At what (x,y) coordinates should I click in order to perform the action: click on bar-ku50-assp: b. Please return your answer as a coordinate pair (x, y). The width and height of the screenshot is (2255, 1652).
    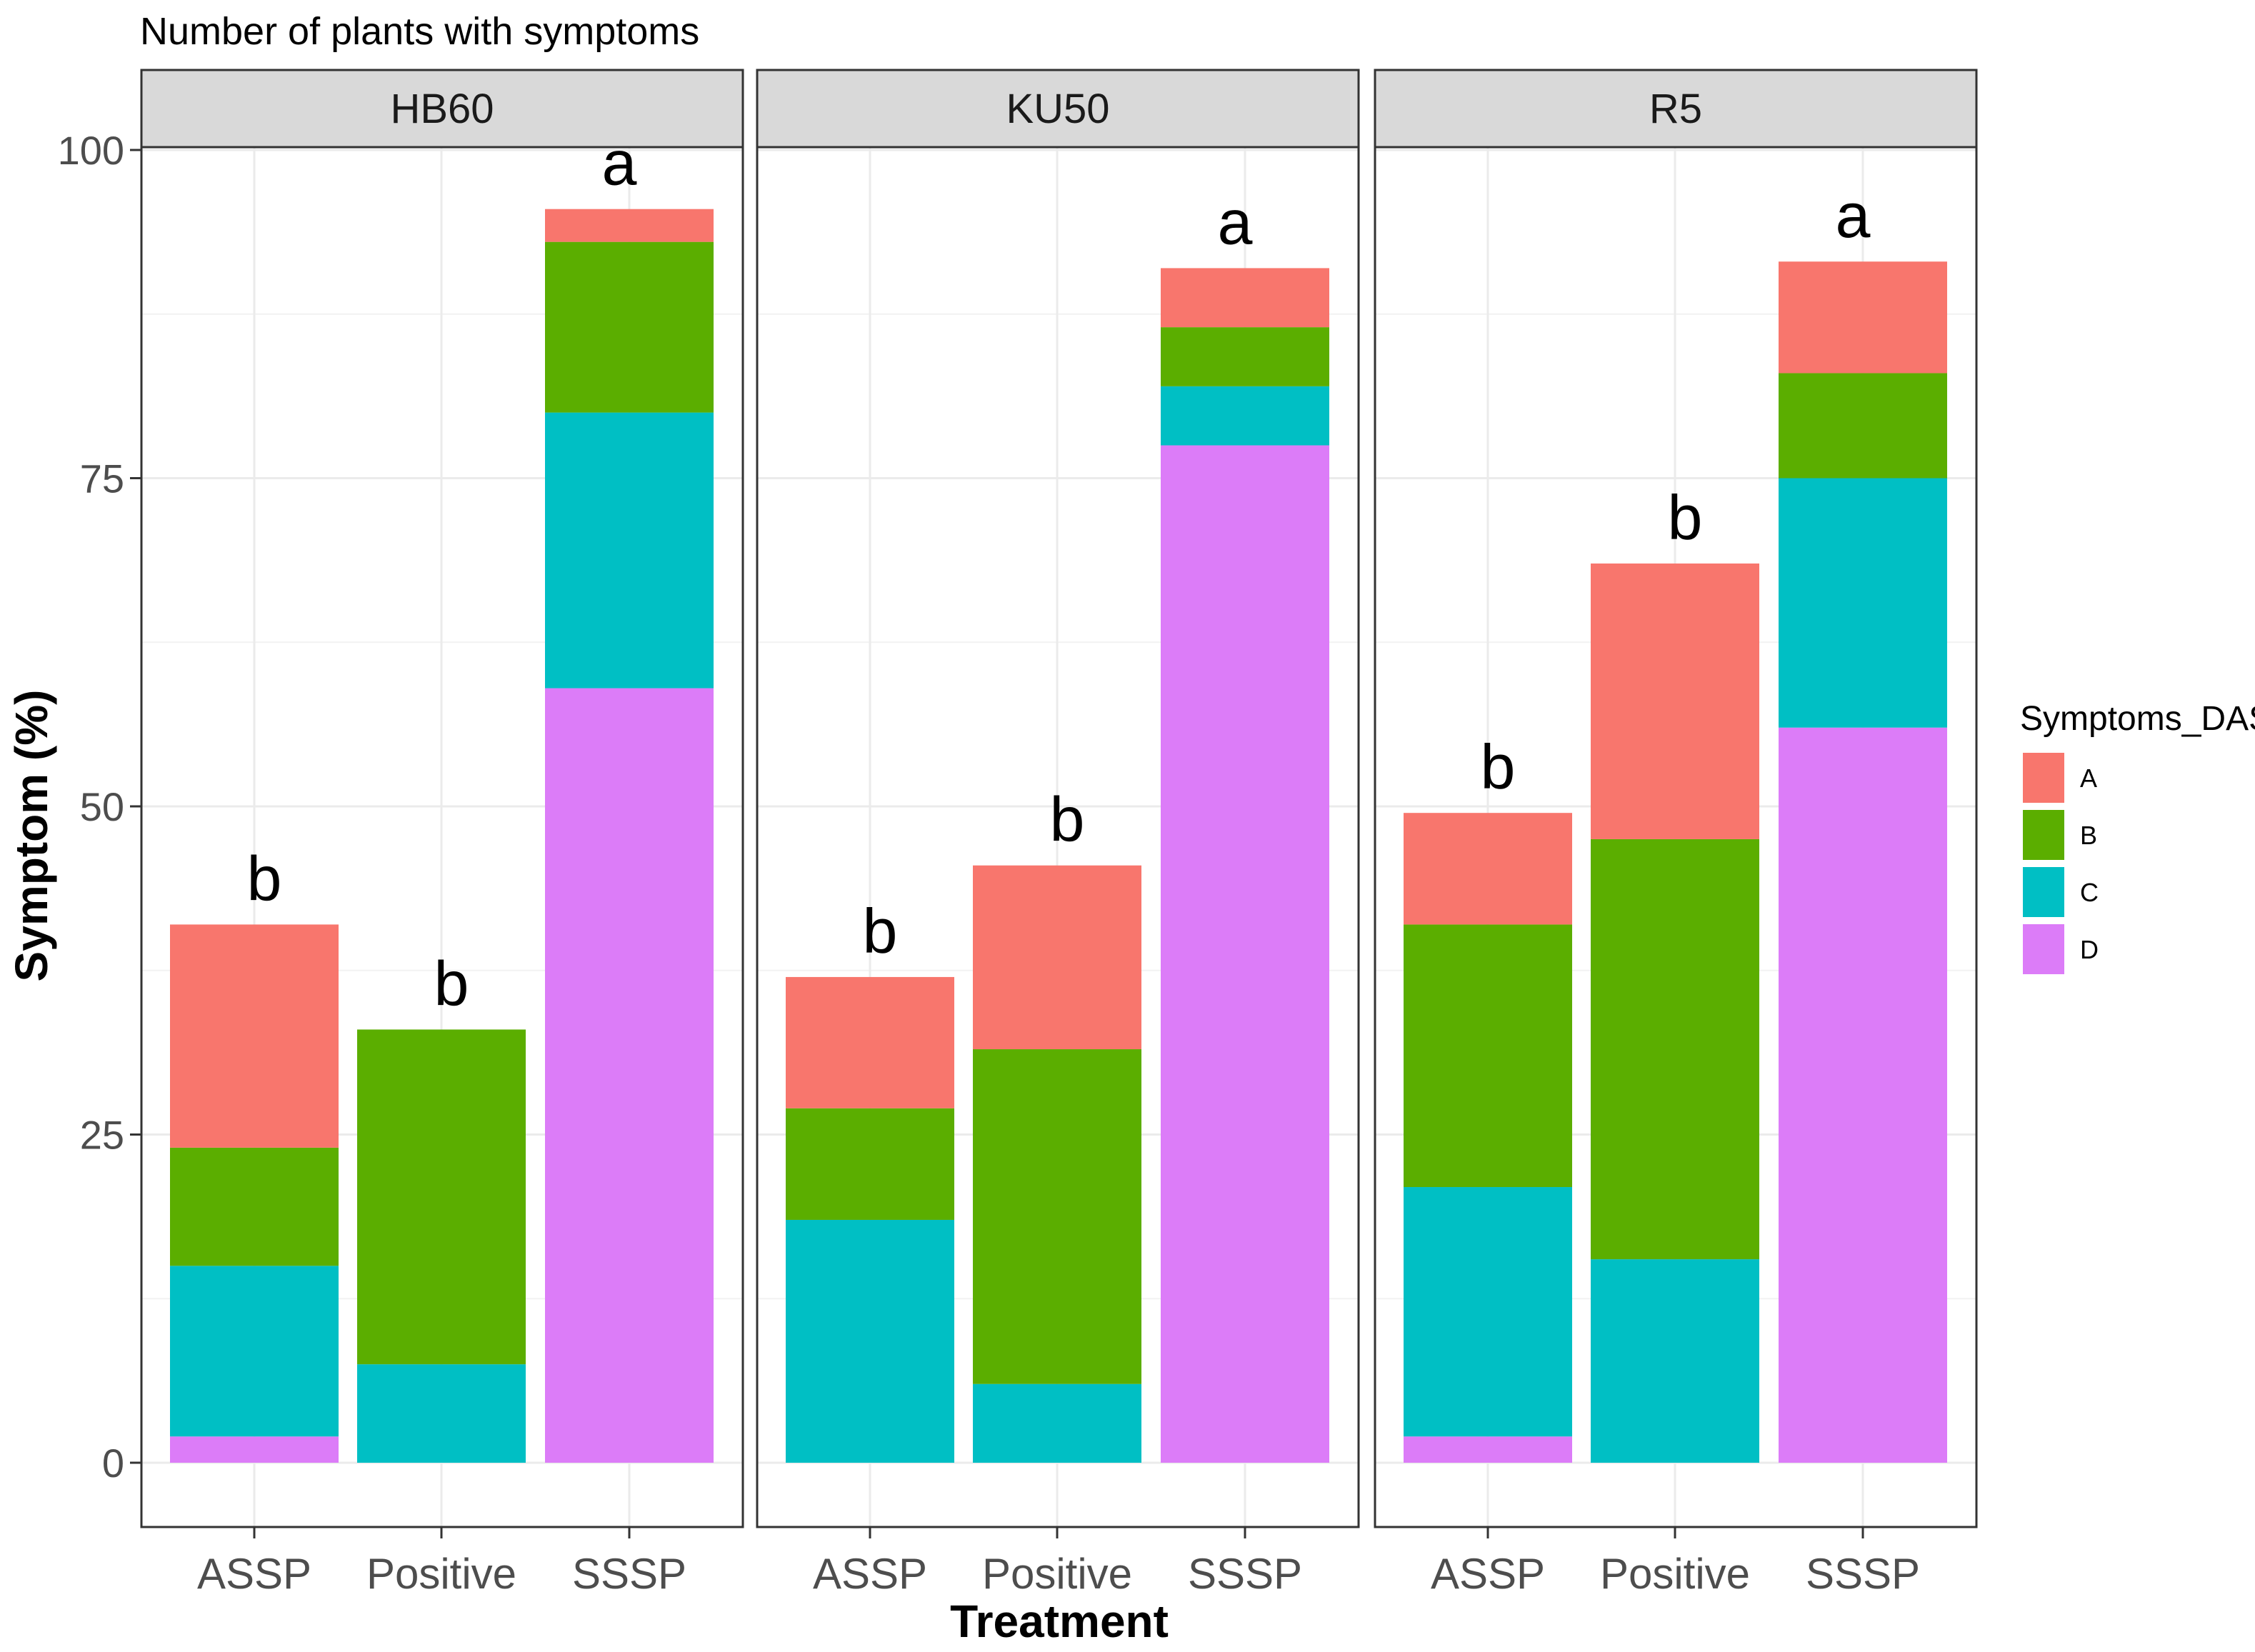
    Looking at the image, I should click on (870, 1179).